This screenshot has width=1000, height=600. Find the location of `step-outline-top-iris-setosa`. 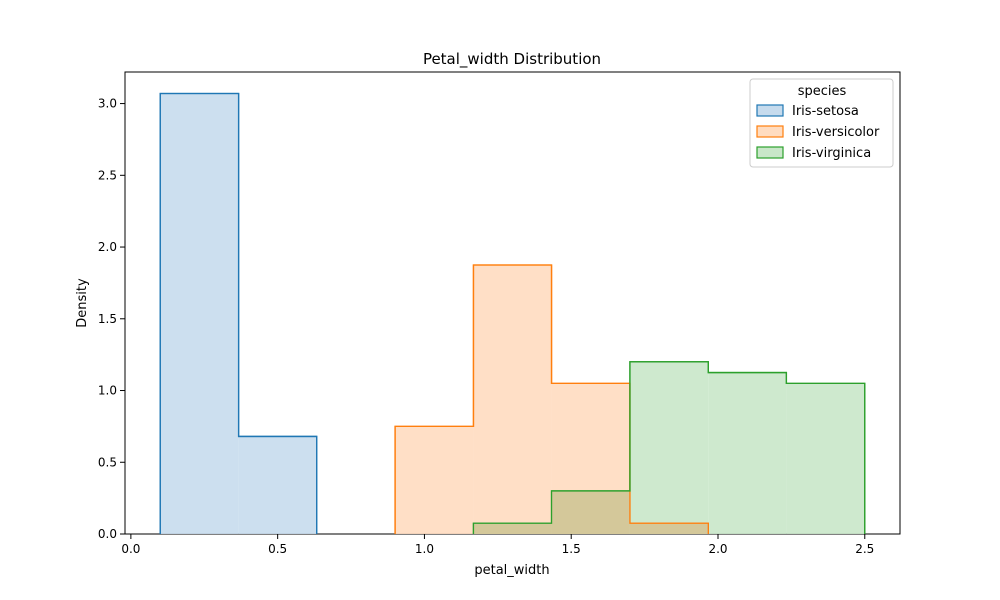

step-outline-top-iris-setosa is located at coordinates (238, 313).